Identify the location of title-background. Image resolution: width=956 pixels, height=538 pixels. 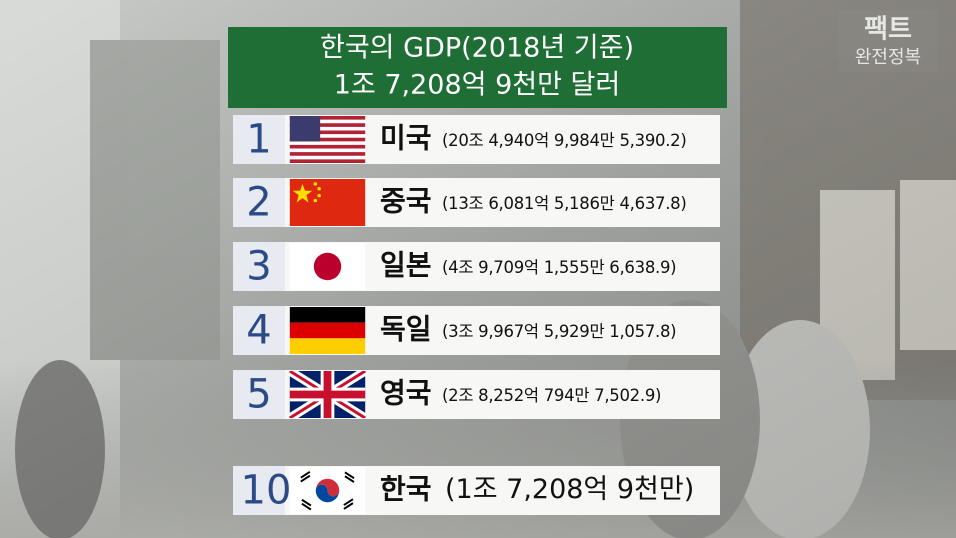
(477, 67).